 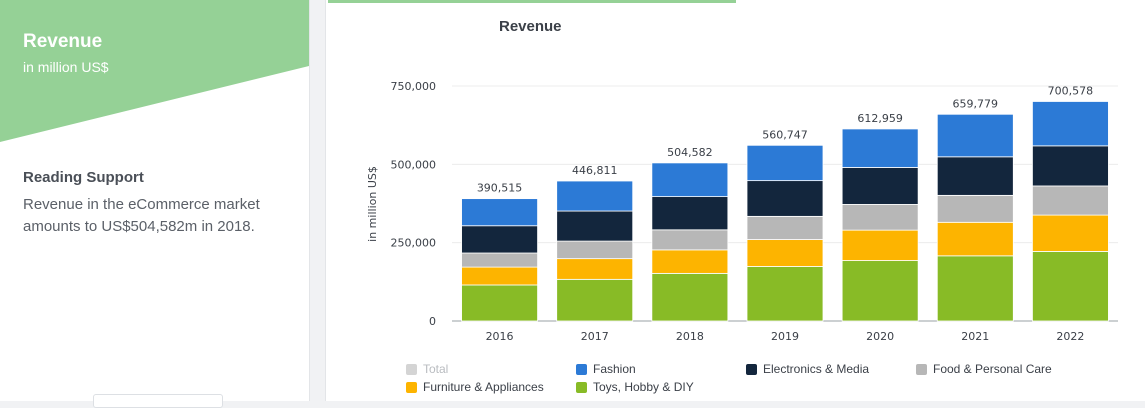 What do you see at coordinates (500, 336) in the screenshot?
I see `x-tick-label: 2016` at bounding box center [500, 336].